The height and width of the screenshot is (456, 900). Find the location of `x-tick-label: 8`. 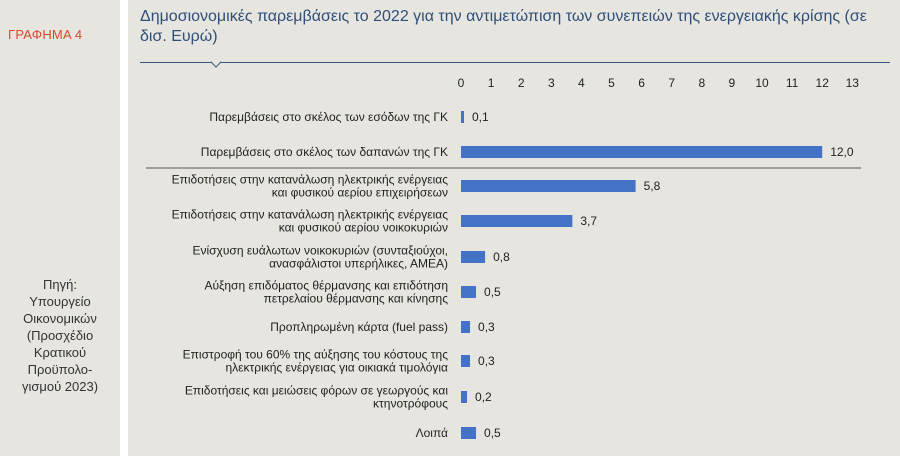

x-tick-label: 8 is located at coordinates (701, 83).